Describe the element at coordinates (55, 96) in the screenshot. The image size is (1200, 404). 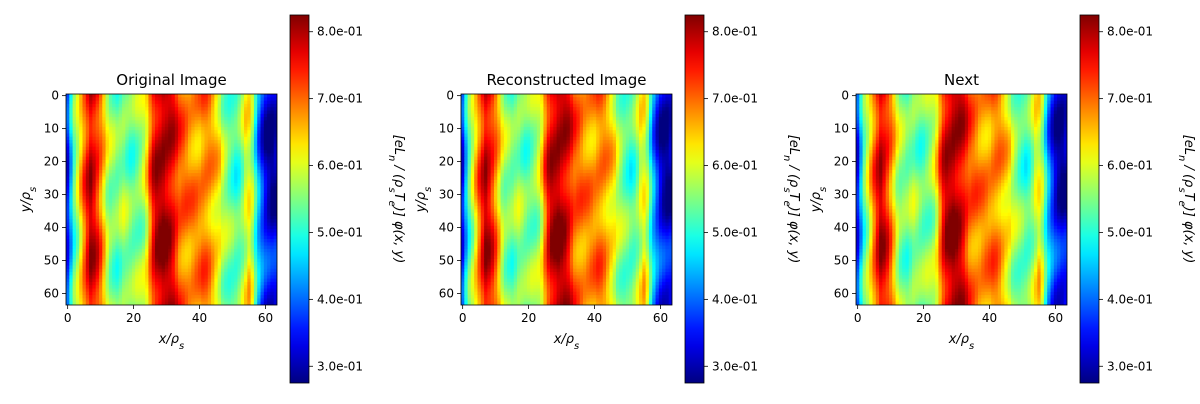
I see `y-tick-label: 0` at that location.